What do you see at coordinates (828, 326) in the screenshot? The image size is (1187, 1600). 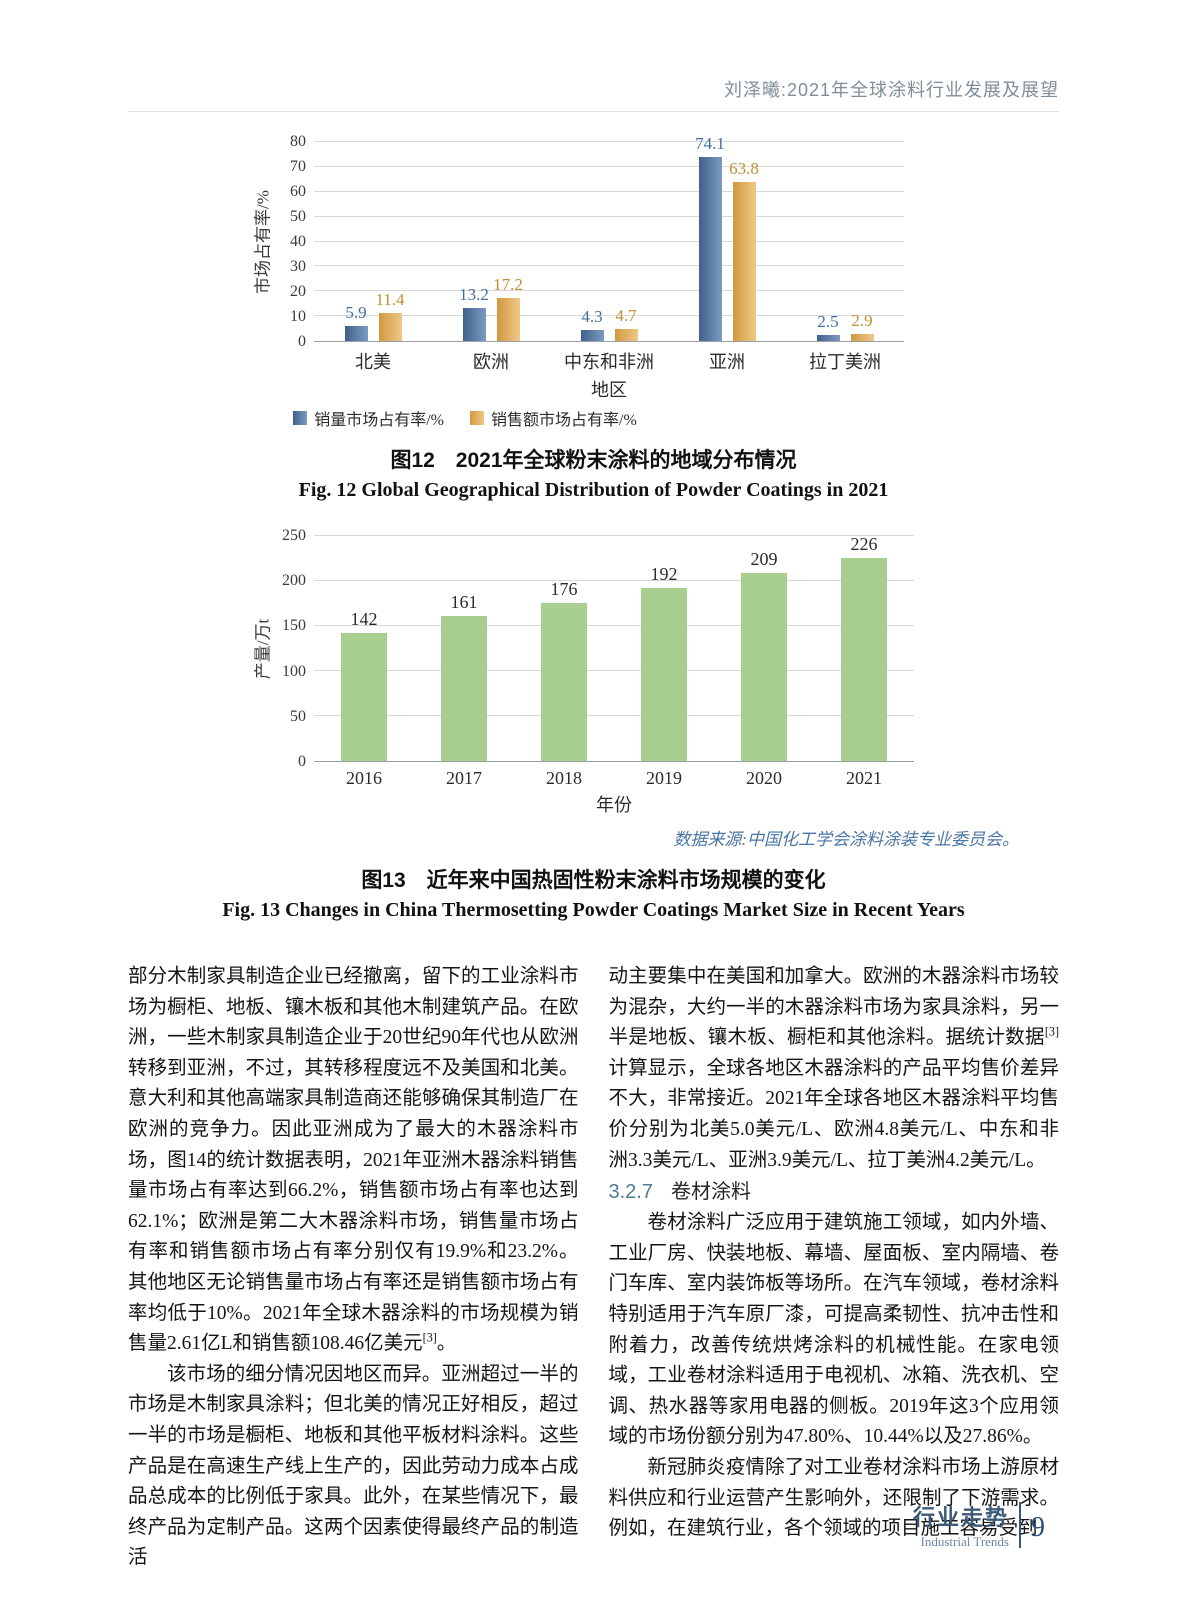 I see `bar: 2.5` at bounding box center [828, 326].